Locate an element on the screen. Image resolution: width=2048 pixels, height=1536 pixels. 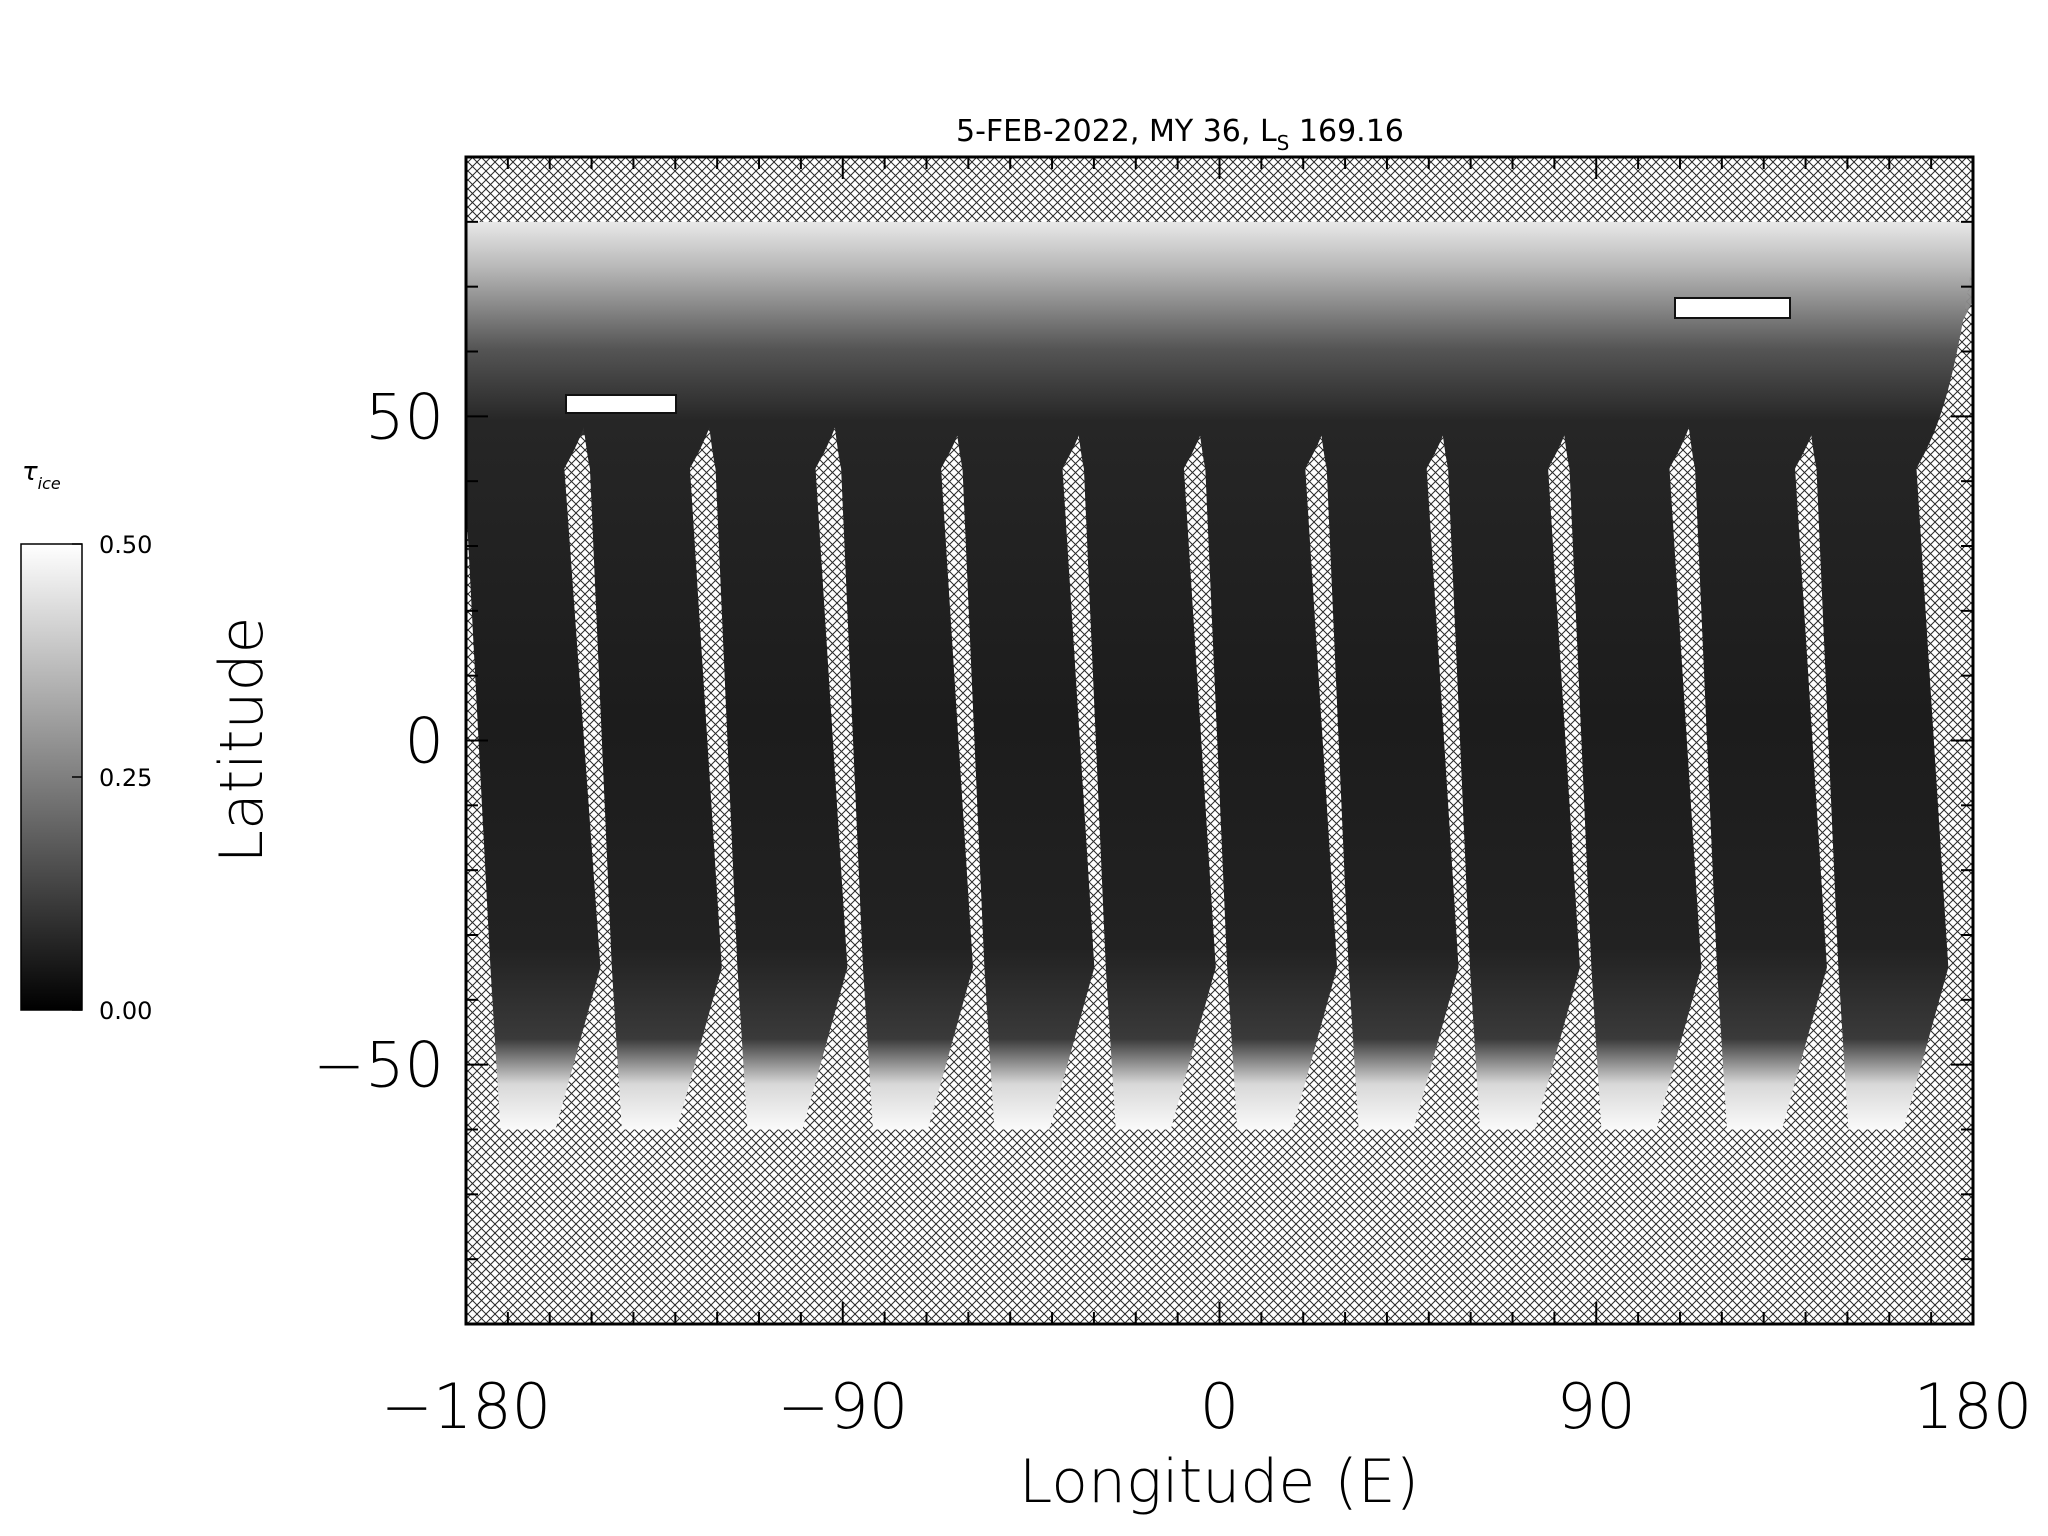
y-tick-label: 0 is located at coordinates (424, 741).